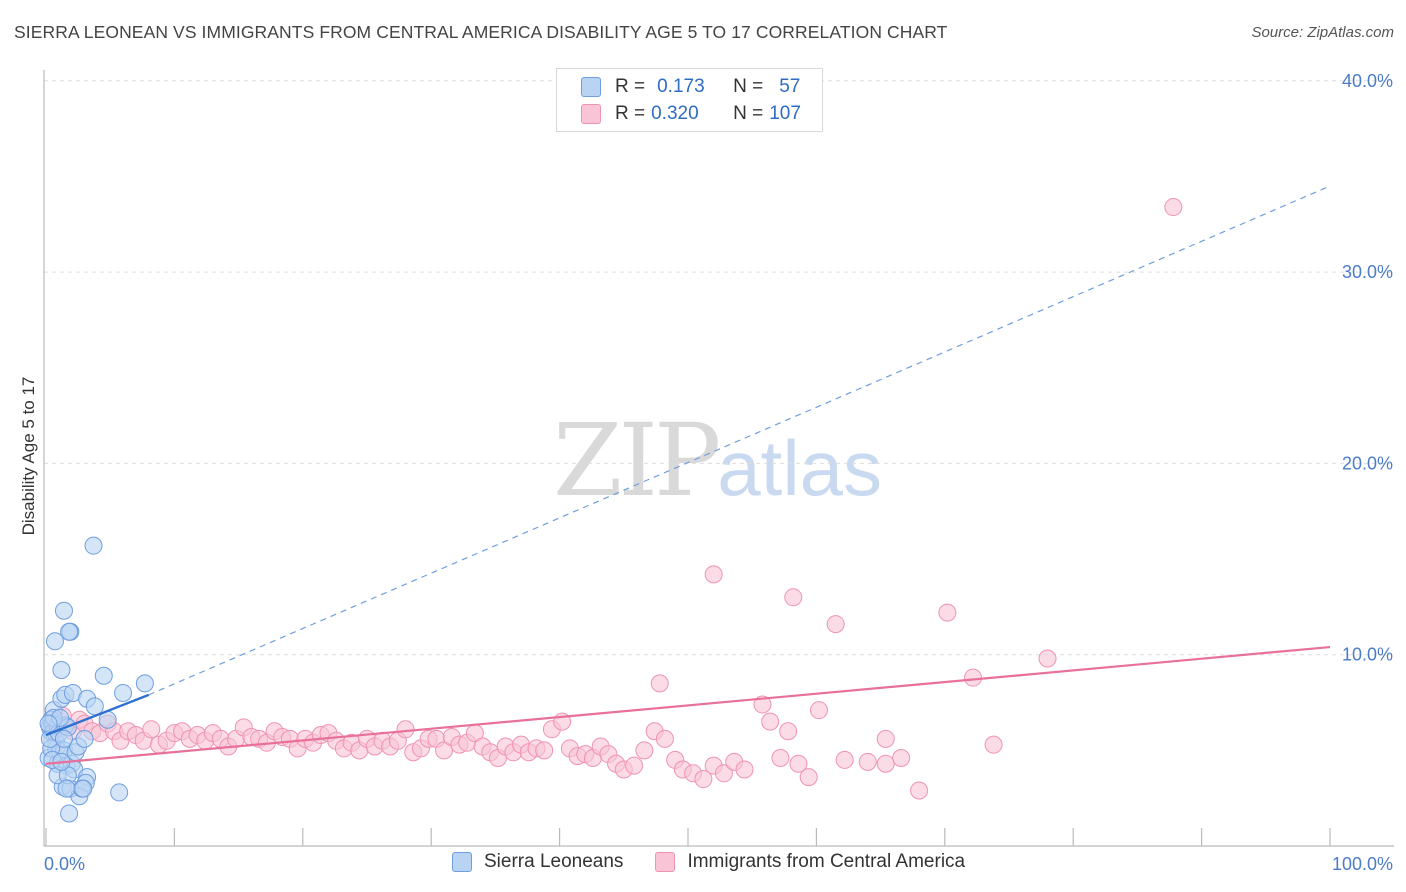 This screenshot has height=892, width=1406. What do you see at coordinates (675, 113) in the screenshot?
I see `legend-r-value: 0.320` at bounding box center [675, 113].